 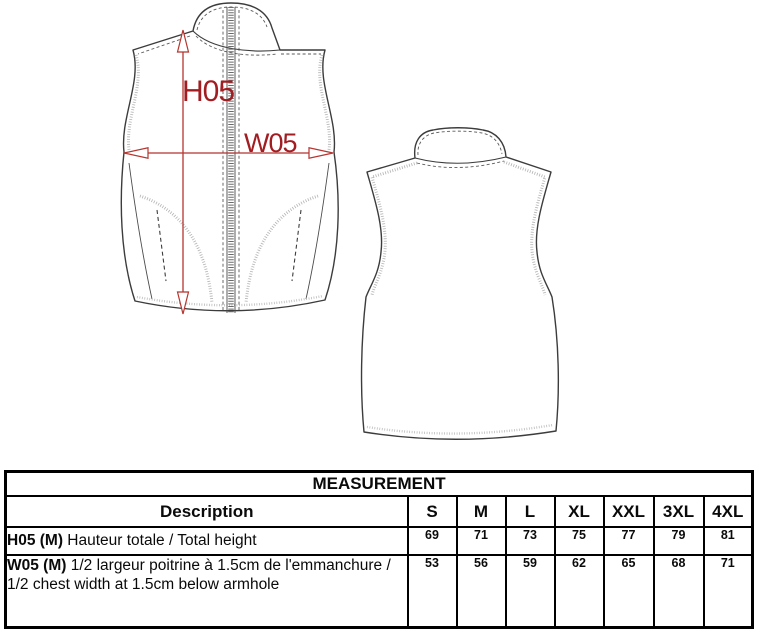 What do you see at coordinates (628, 511) in the screenshot?
I see `size-header-xxl: XXL` at bounding box center [628, 511].